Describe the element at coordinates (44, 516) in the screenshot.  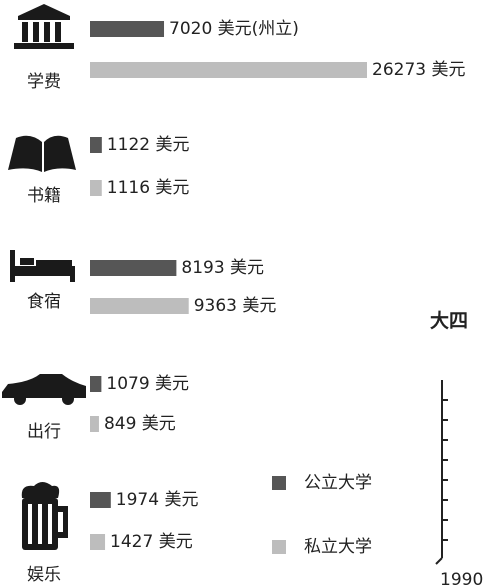
I see `icon-beer` at that location.